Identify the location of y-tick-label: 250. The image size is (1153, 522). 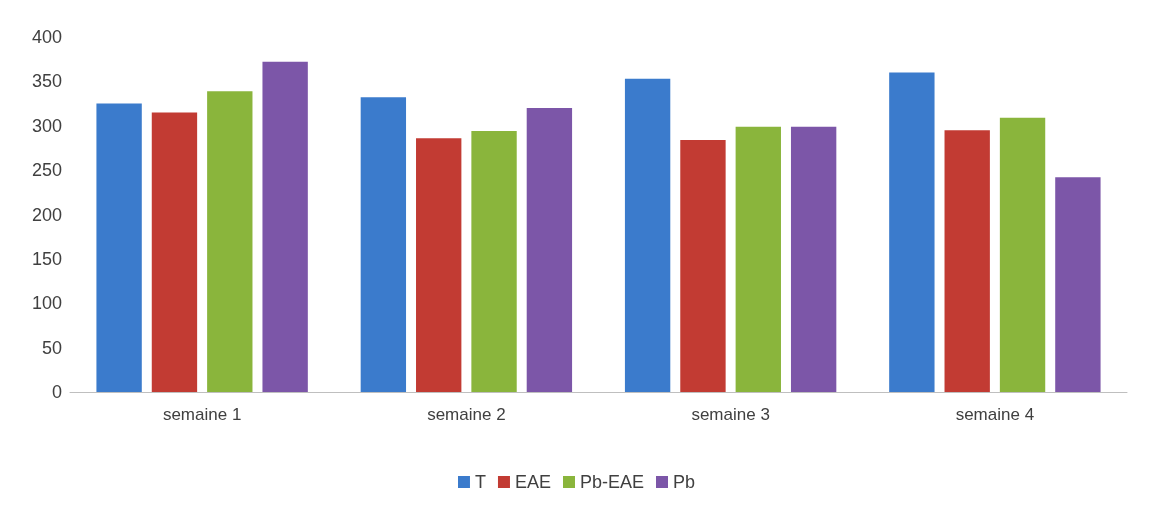
(46, 170).